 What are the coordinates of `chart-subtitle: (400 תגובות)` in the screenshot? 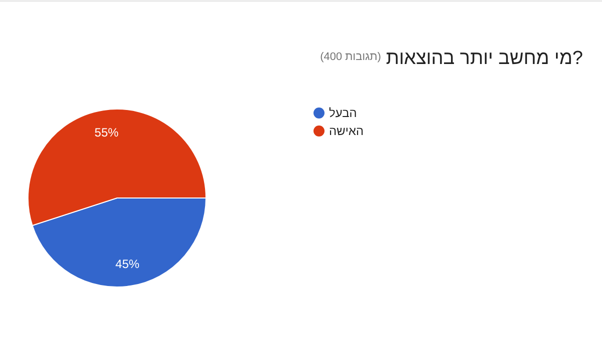 It's located at (350, 57).